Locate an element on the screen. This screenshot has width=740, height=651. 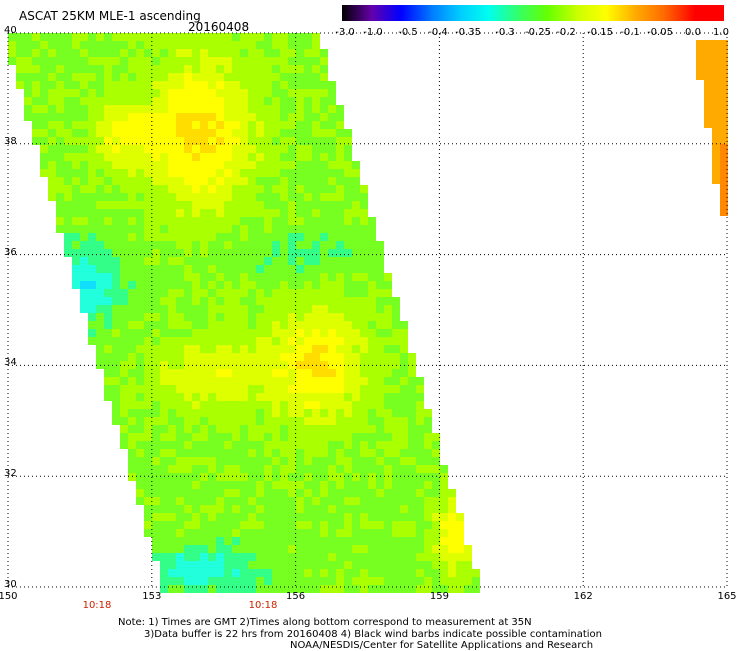
lon-label: 159 is located at coordinates (439, 596).